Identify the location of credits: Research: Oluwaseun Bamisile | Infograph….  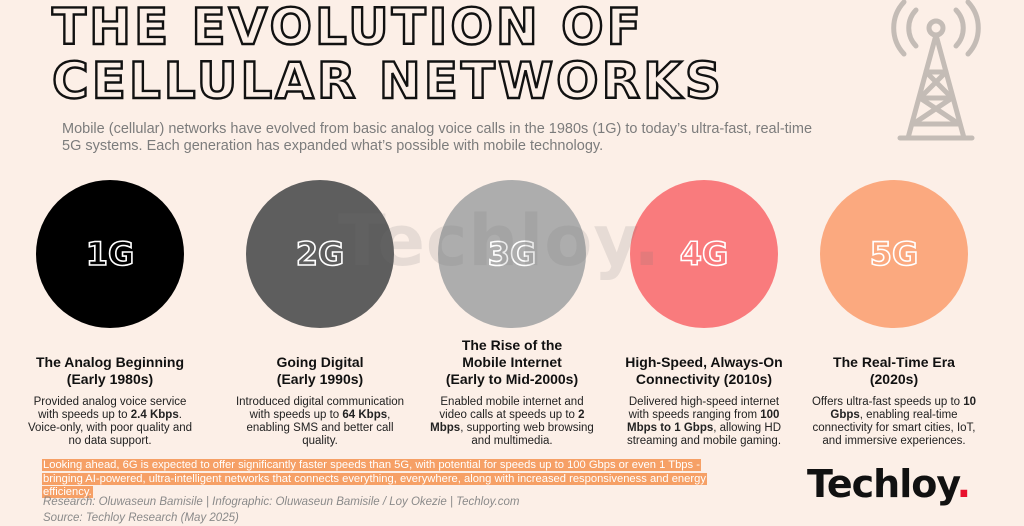
(281, 510).